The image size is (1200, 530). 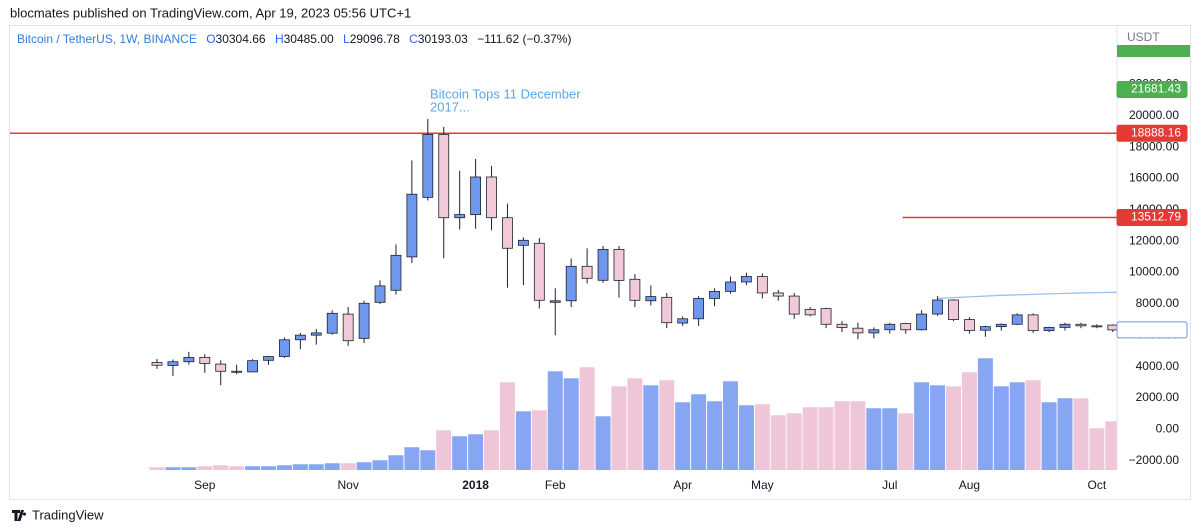 I want to click on ohlc-key: O, so click(x=210, y=39).